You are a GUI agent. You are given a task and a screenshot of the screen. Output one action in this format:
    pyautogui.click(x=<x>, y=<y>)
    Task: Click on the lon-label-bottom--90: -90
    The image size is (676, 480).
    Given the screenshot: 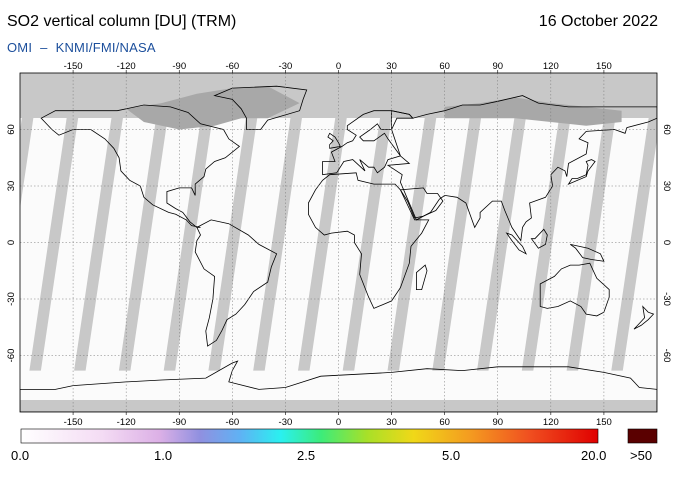 What is the action you would take?
    pyautogui.click(x=179, y=422)
    